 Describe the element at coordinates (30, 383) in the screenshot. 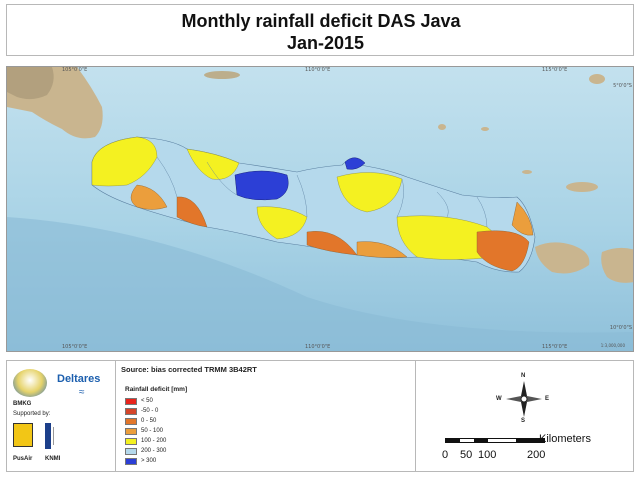

I see `bmkg-logo` at that location.